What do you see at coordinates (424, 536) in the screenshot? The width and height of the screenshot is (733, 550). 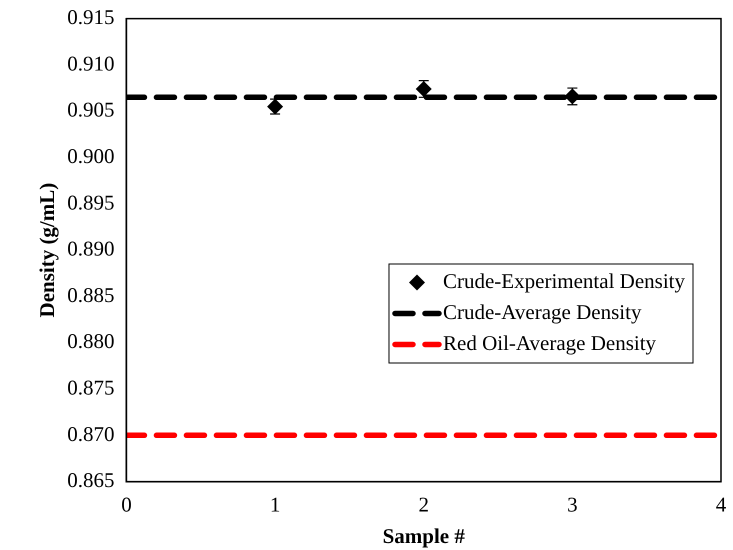 I see `x-axis-title: Sample #` at bounding box center [424, 536].